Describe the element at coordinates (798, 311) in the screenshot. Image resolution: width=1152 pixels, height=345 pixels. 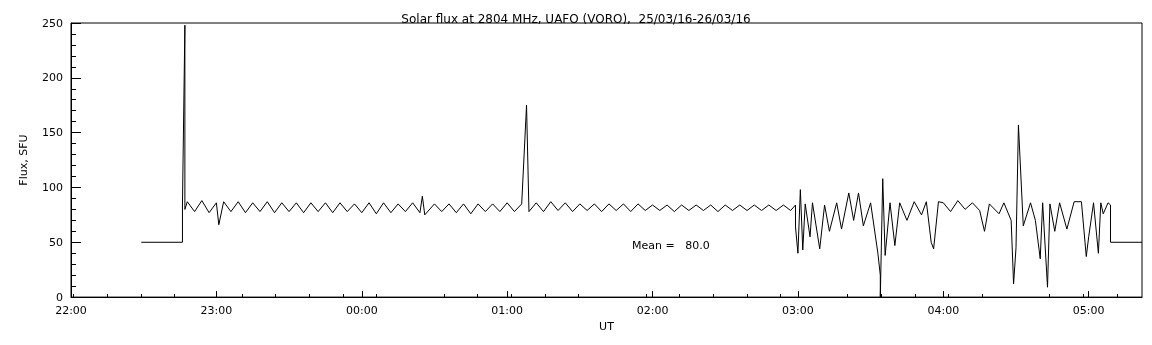
I see `x-tick-label: 03:00` at that location.